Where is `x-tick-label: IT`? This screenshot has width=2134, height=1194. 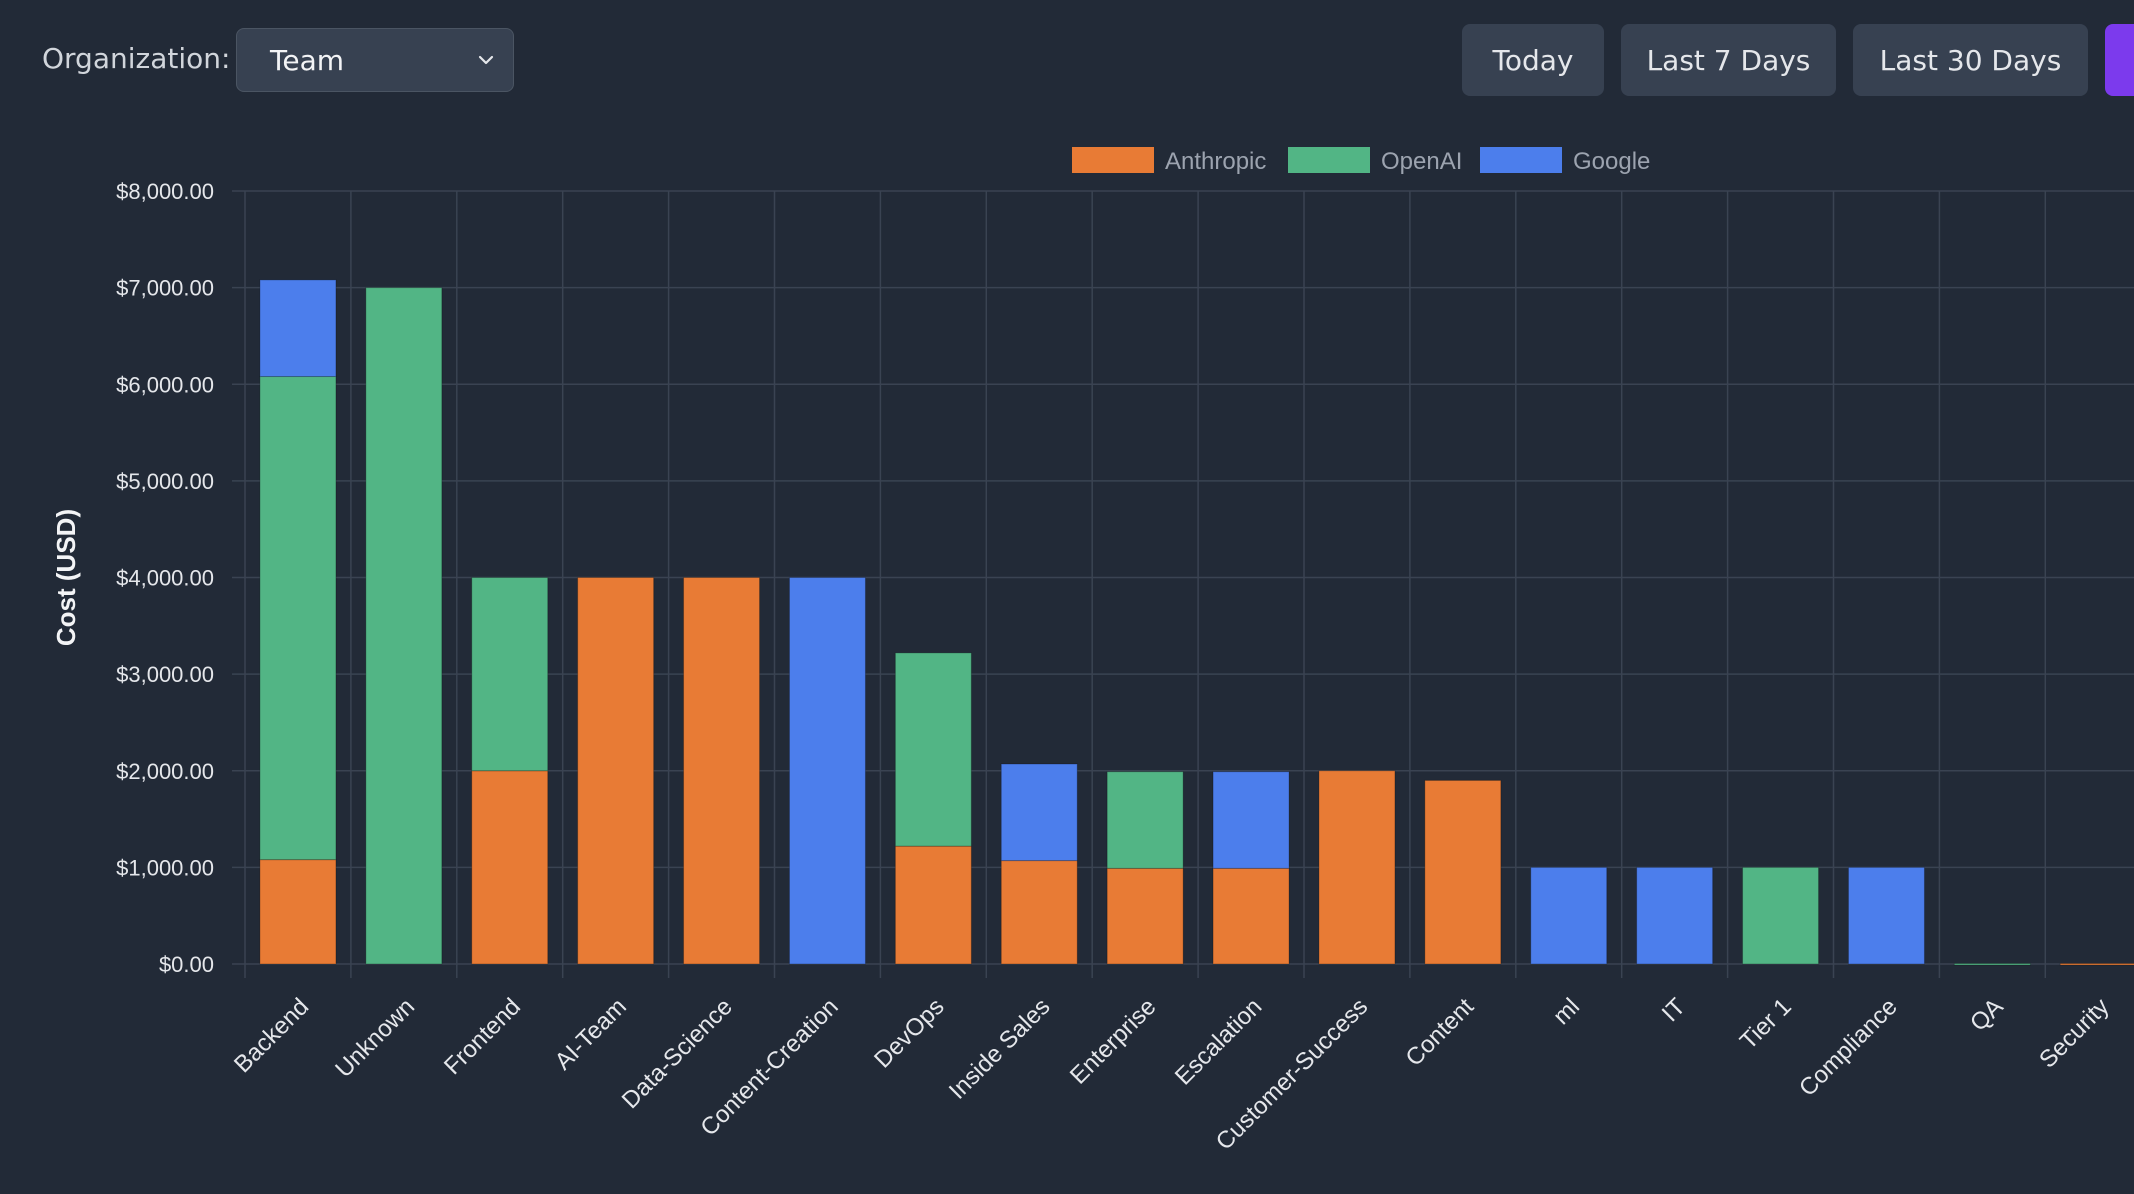 x-tick-label: IT is located at coordinates (1674, 1010).